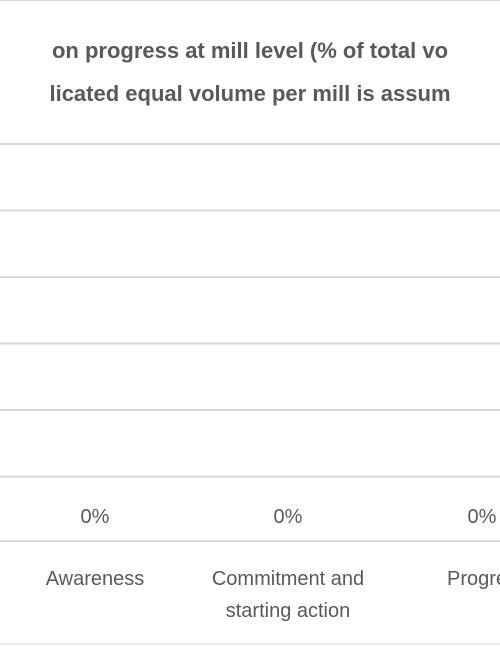 This screenshot has height=646, width=500. I want to click on category-label: Commitment and, so click(288, 579).